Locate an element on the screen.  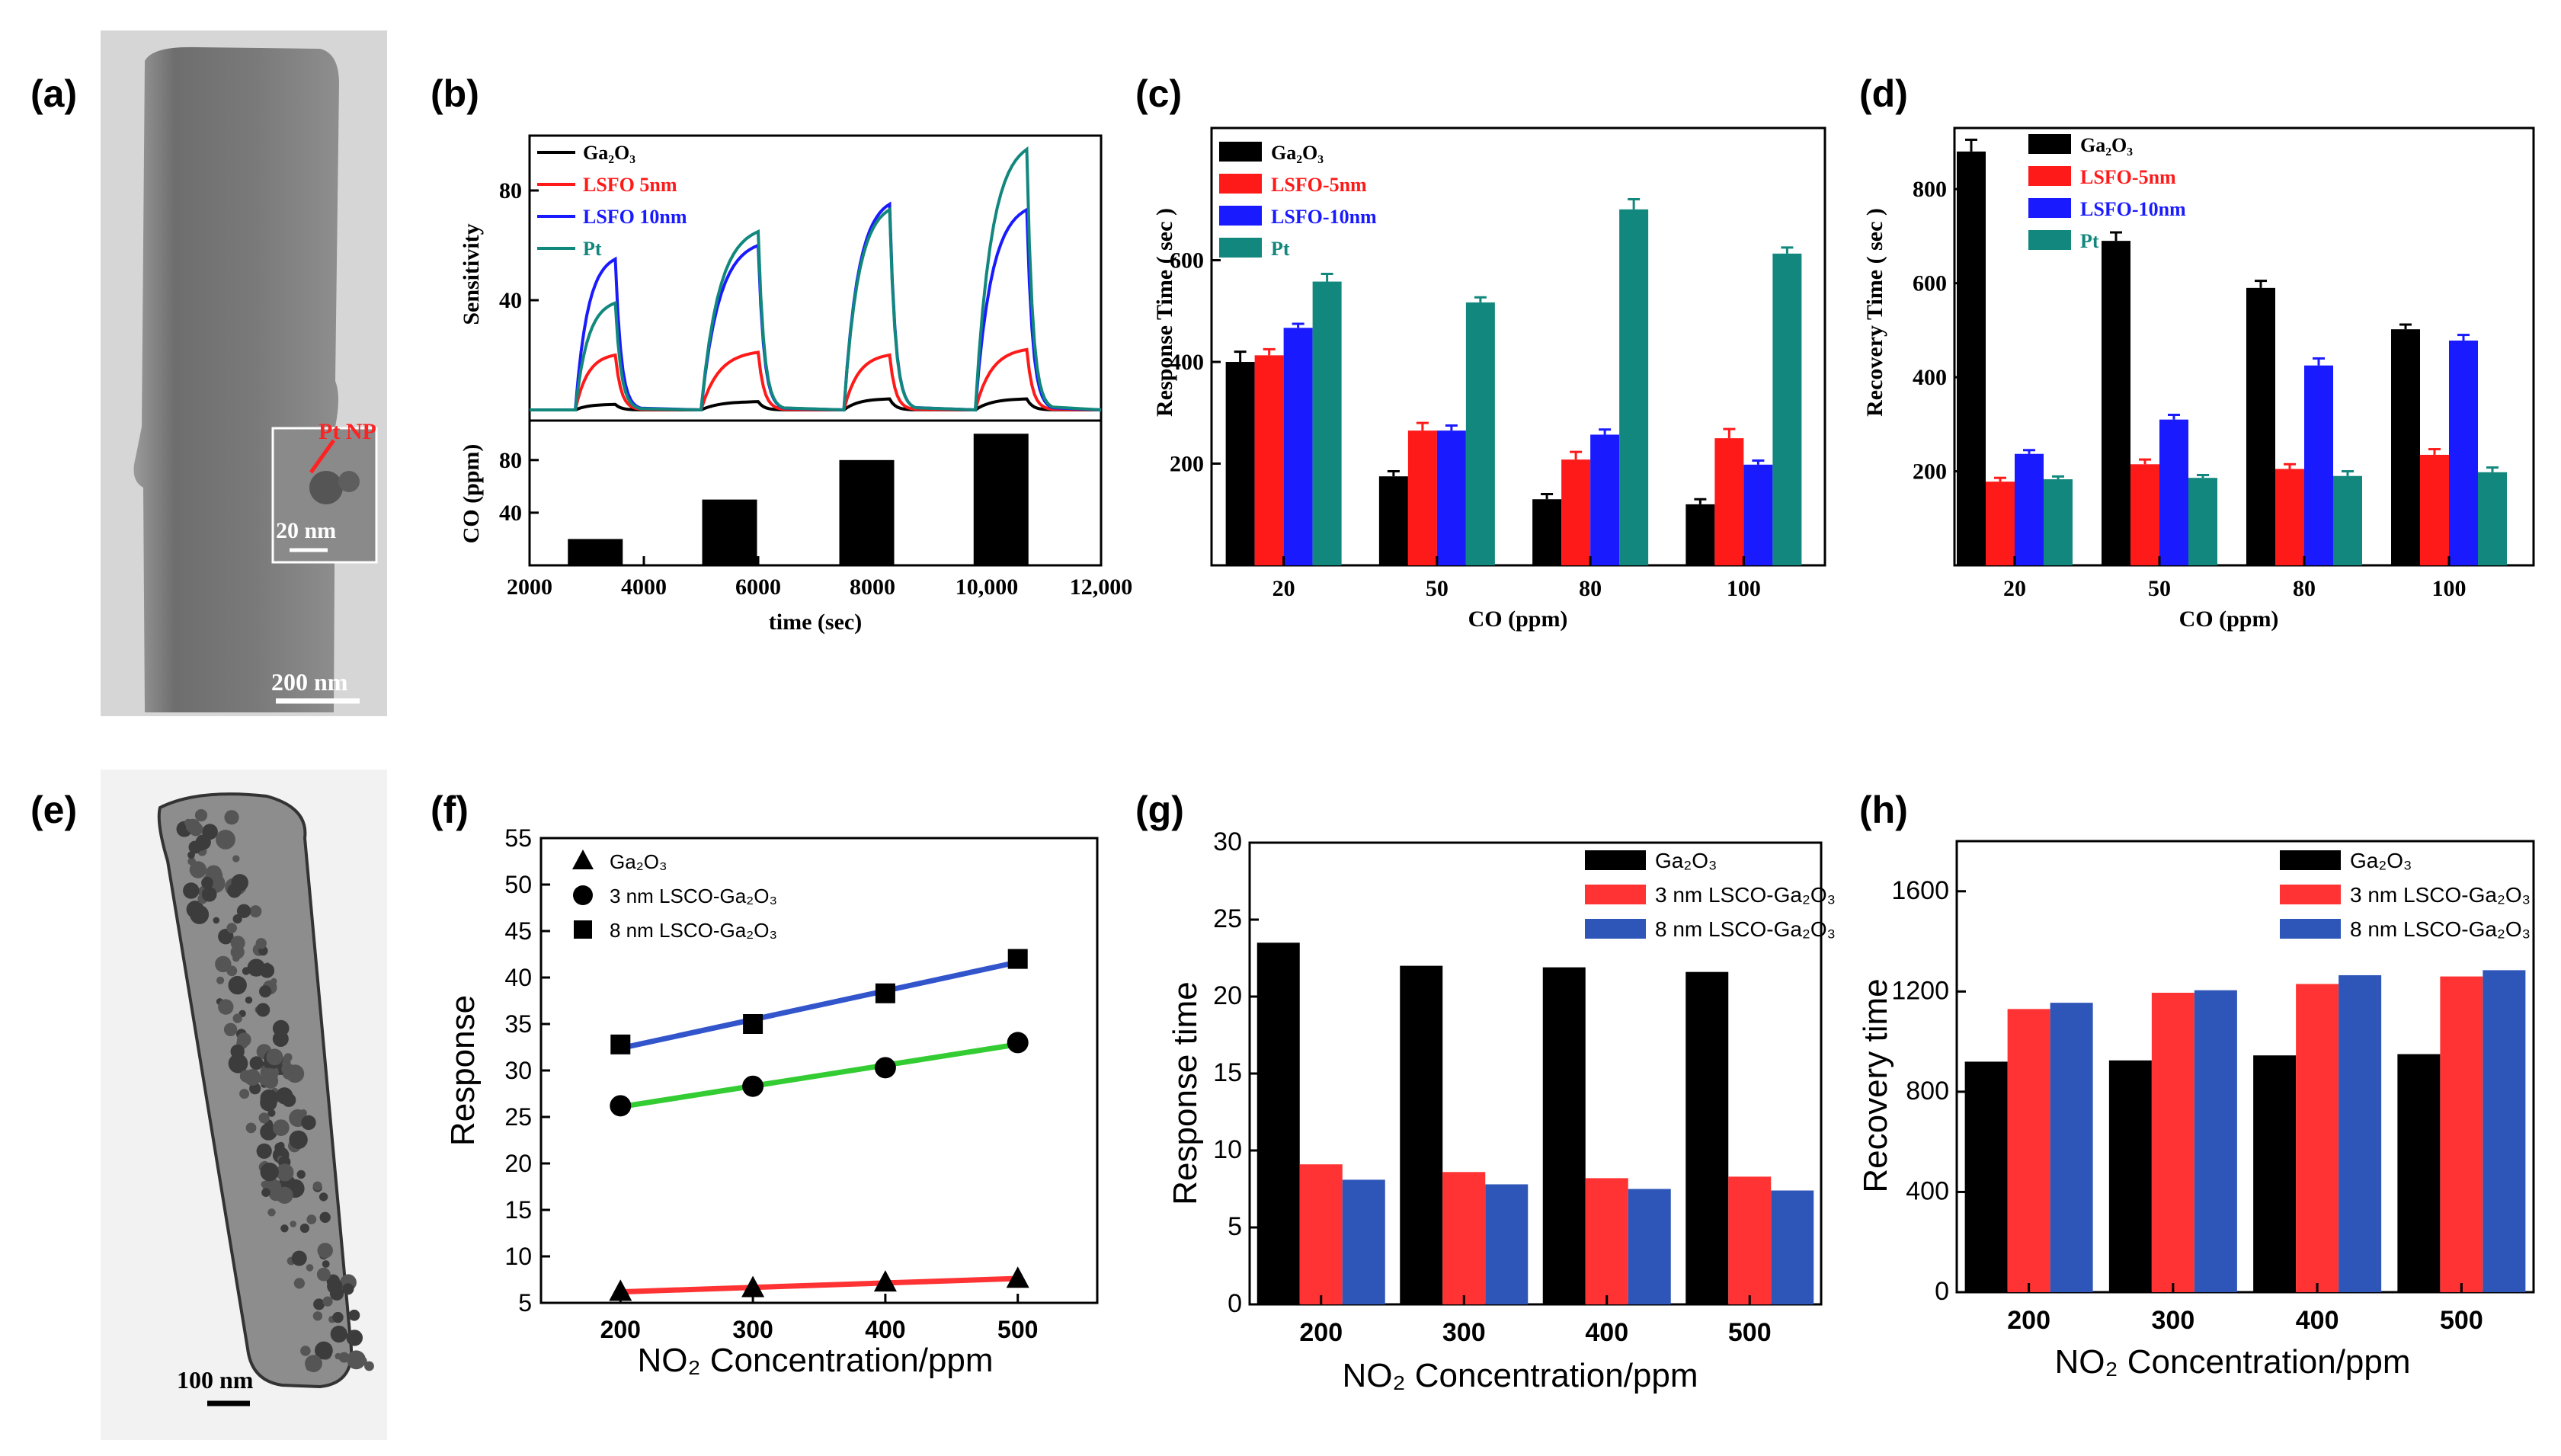
xlabel-d: CO (ppm) is located at coordinates (2229, 619).